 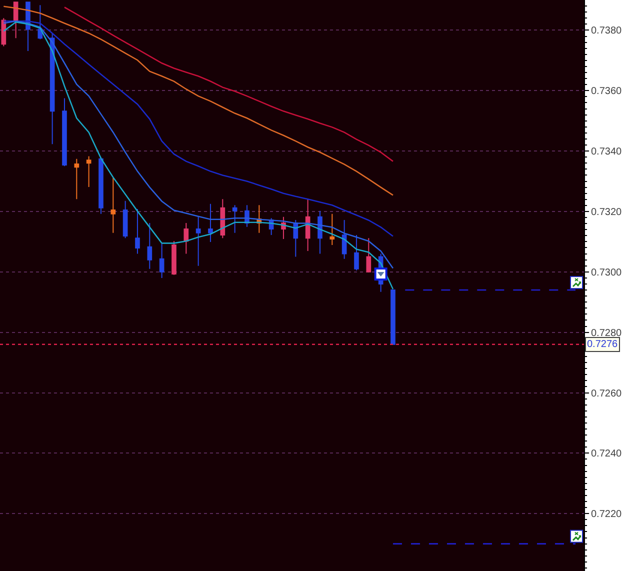 What do you see at coordinates (229, 84) in the screenshot?
I see `line-series` at bounding box center [229, 84].